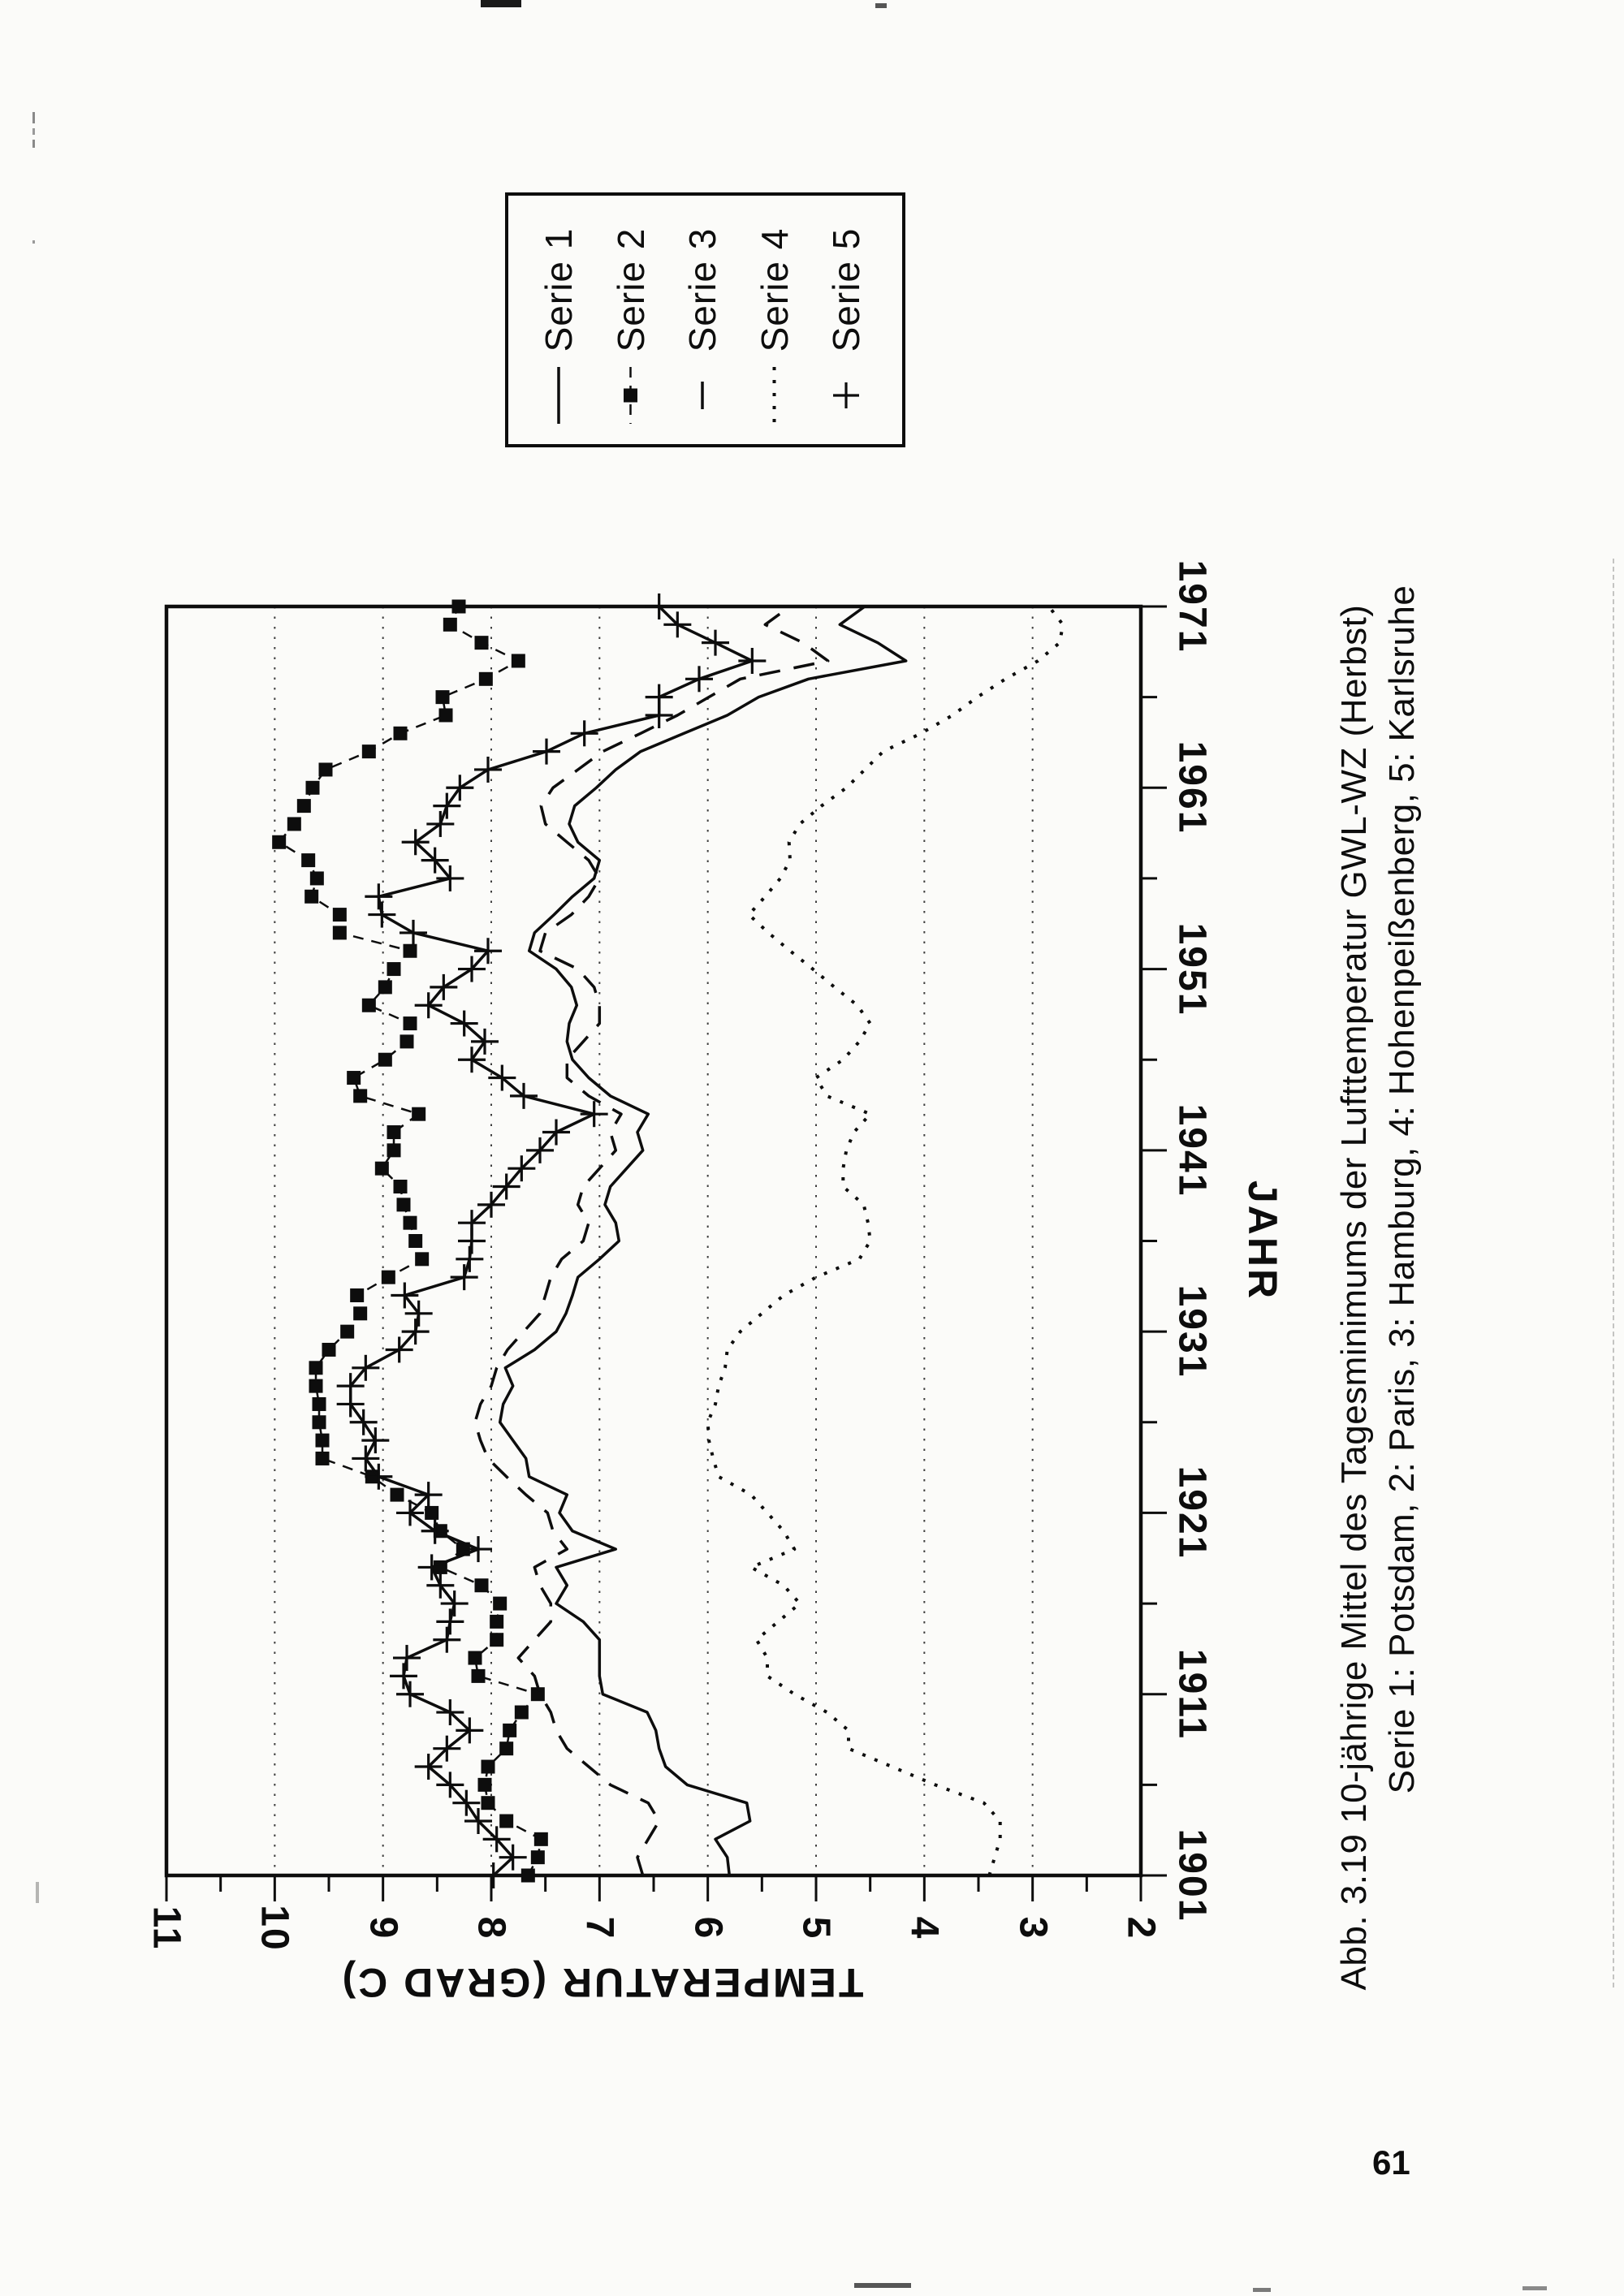 This screenshot has width=1624, height=2296. Describe the element at coordinates (1391, 2163) in the screenshot. I see `page-number: 61` at that location.